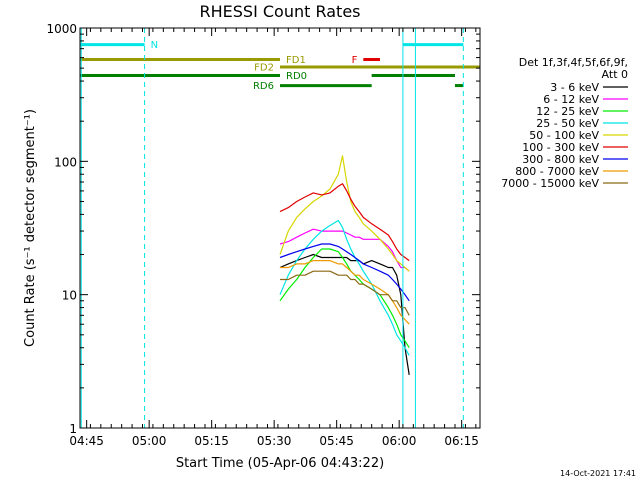 This screenshot has height=480, width=640. I want to click on x-tick-label: 04:45, so click(86, 441).